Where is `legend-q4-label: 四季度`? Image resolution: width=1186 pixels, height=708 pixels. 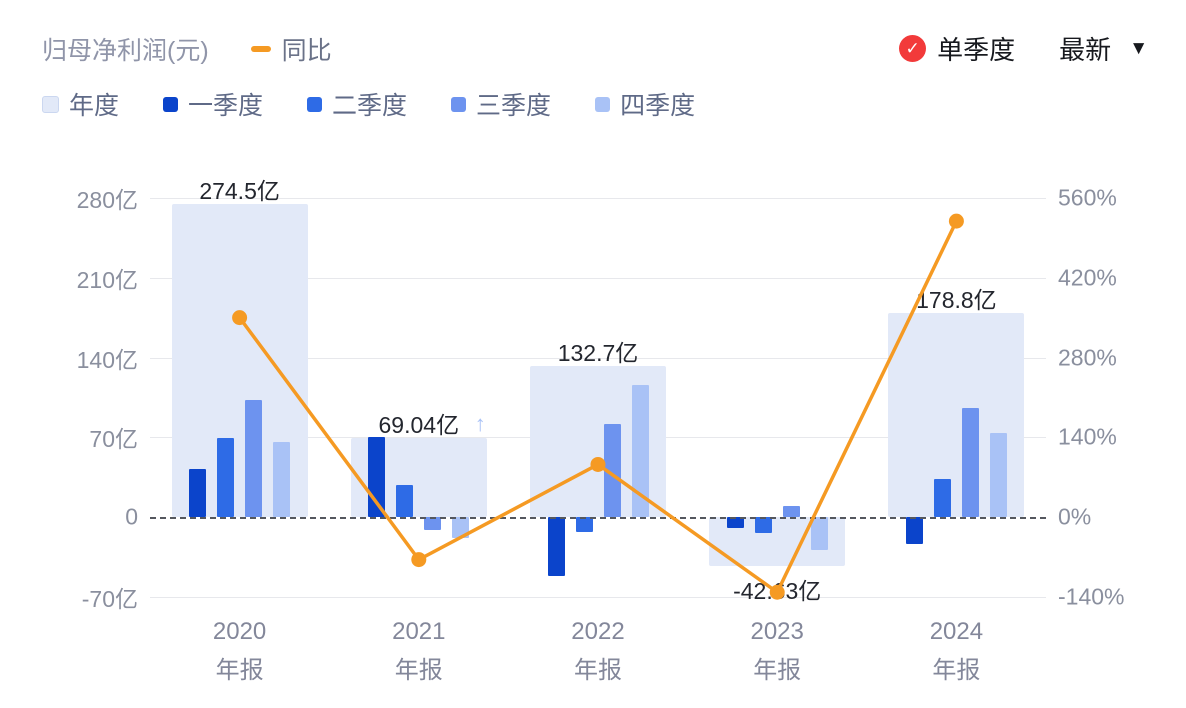
legend-q4-label: 四季度 is located at coordinates (658, 106).